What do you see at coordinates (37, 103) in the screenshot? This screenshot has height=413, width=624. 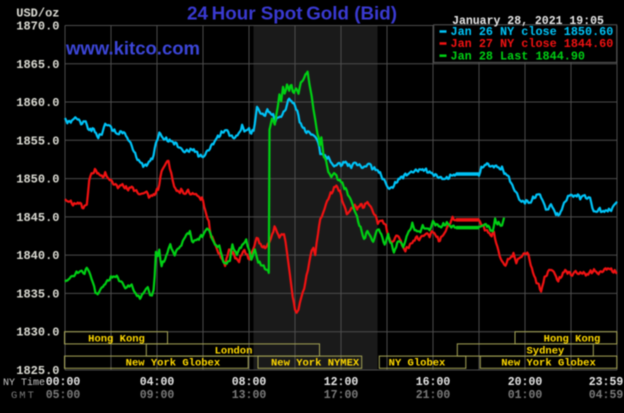 I see `svg-text: 1860.0` at bounding box center [37, 103].